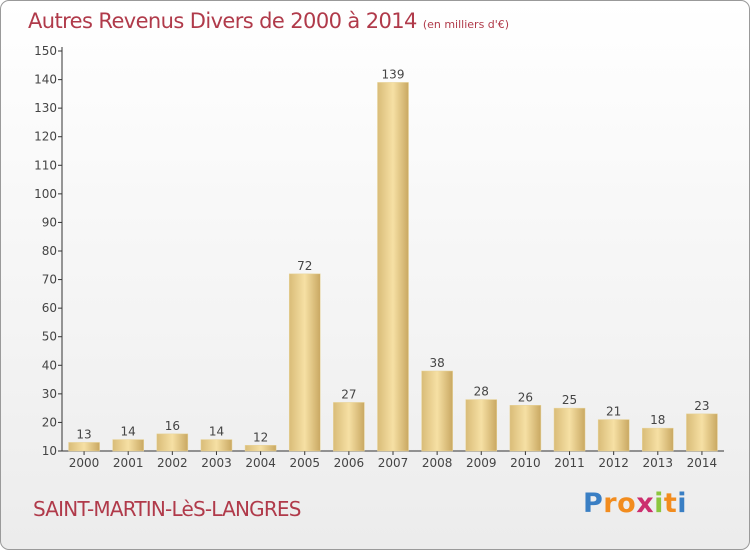 The height and width of the screenshot is (550, 750). I want to click on x-tick-label: 2012, so click(613, 463).